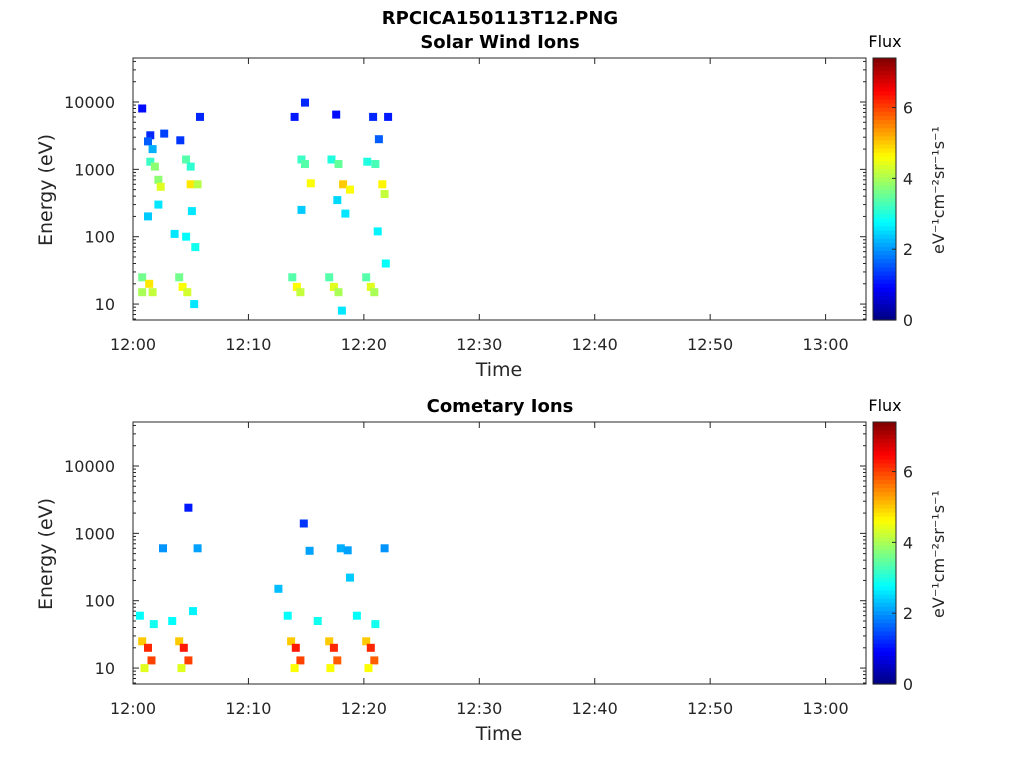 The width and height of the screenshot is (1024, 768). What do you see at coordinates (884, 41) in the screenshot?
I see `colorbar-title: Flux` at bounding box center [884, 41].